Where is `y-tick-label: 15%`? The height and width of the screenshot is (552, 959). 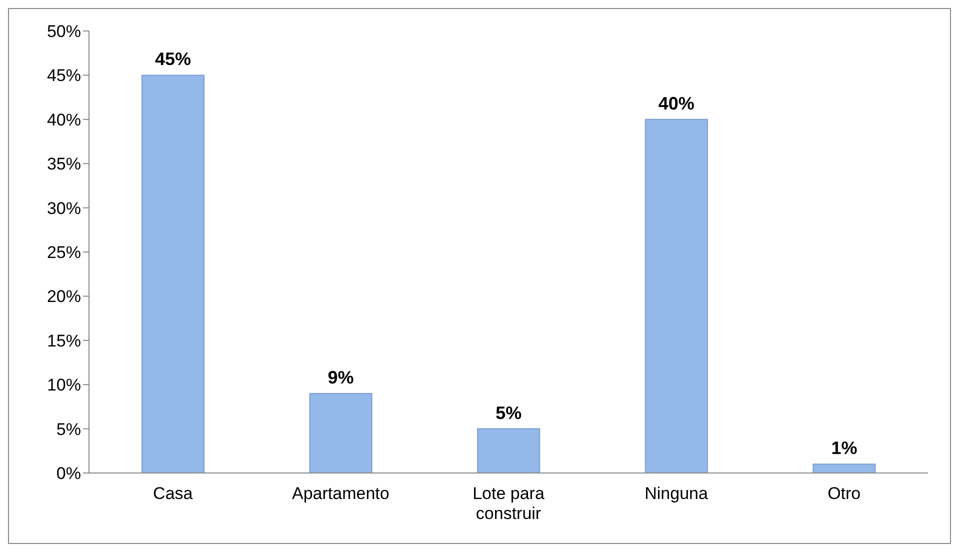 y-tick-label: 15% is located at coordinates (63, 340).